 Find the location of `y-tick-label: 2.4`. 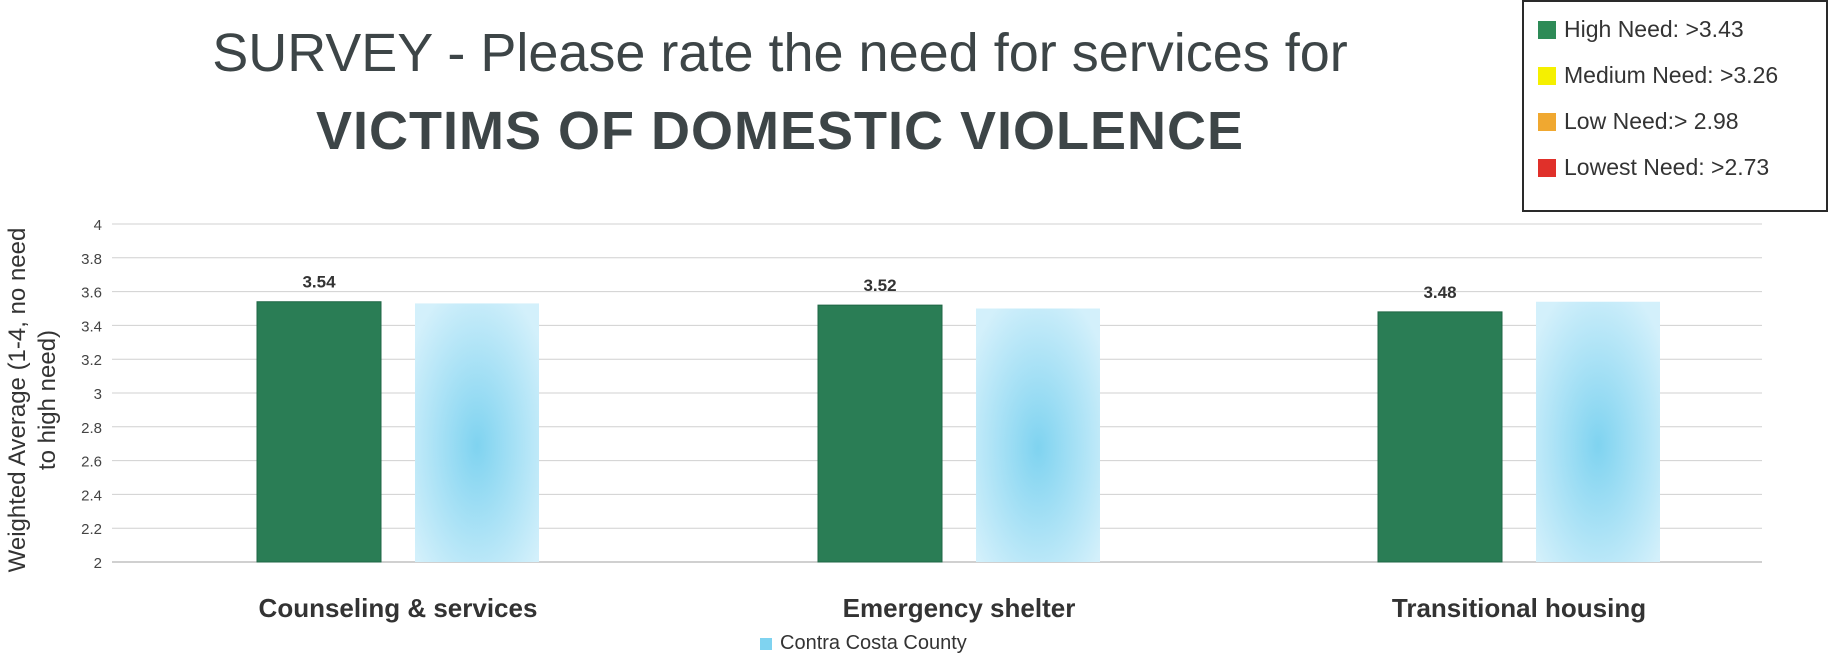

y-tick-label: 2.4 is located at coordinates (91, 495).